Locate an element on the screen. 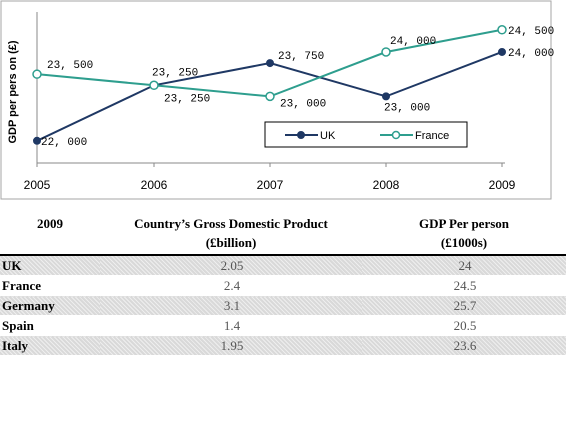 The image size is (566, 431). row-per-person: 20.5 is located at coordinates (464, 325).